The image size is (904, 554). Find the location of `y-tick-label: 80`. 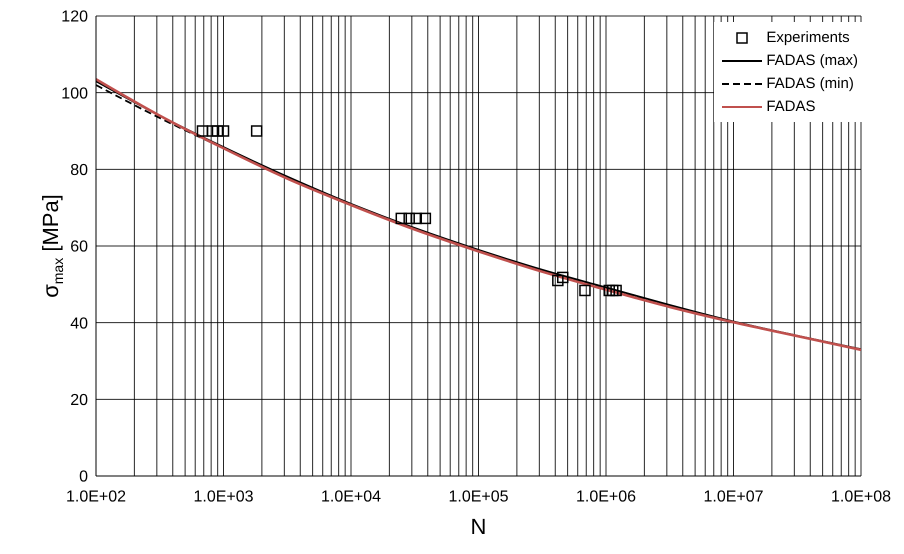

y-tick-label: 80 is located at coordinates (79, 171).